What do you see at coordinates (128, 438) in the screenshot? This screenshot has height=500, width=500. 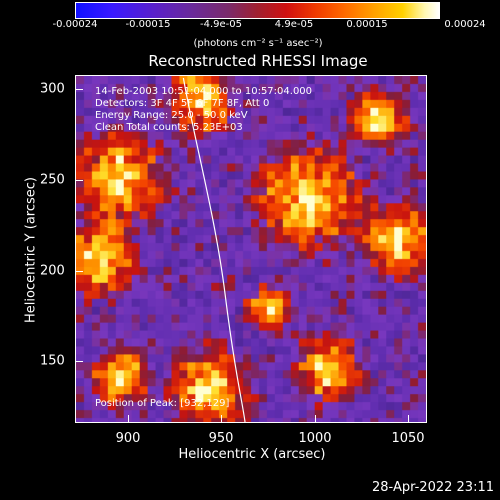 I see `x-tick-label: 900` at bounding box center [128, 438].